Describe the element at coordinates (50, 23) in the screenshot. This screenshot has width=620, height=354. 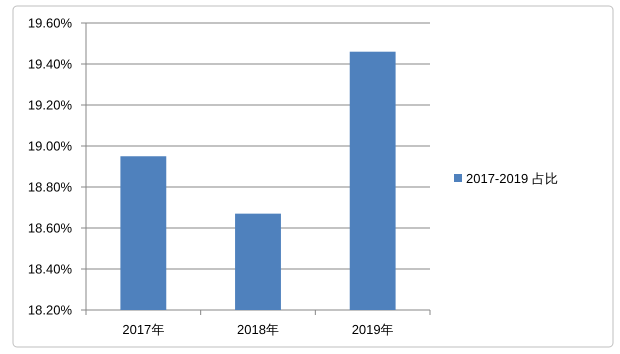
I see `y-tick-label: 19.60%` at that location.